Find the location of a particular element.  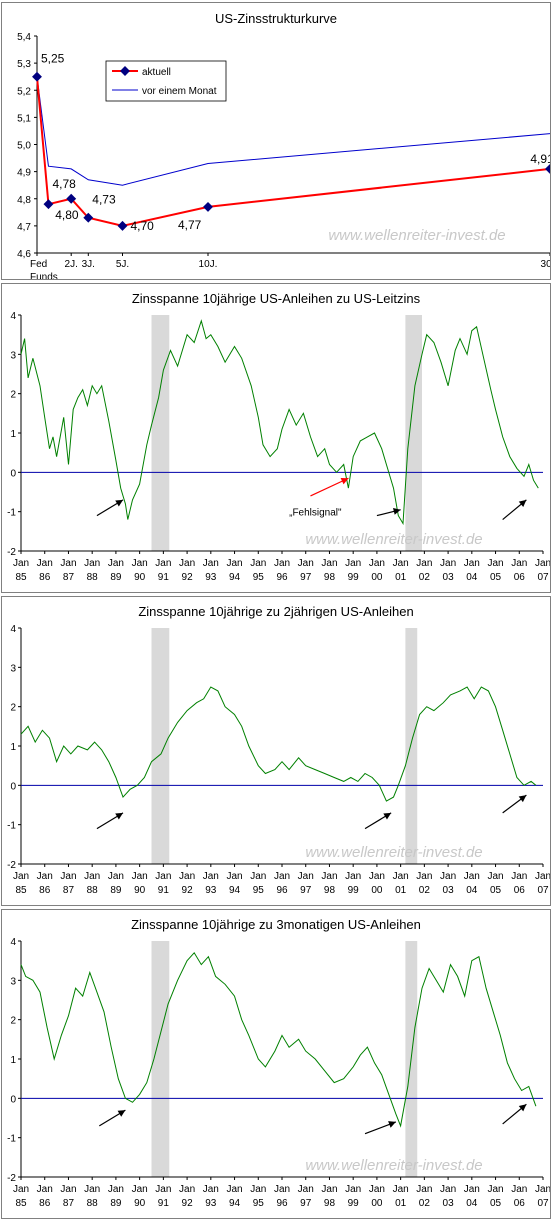

x-tick-label-year: 99 is located at coordinates (354, 577).